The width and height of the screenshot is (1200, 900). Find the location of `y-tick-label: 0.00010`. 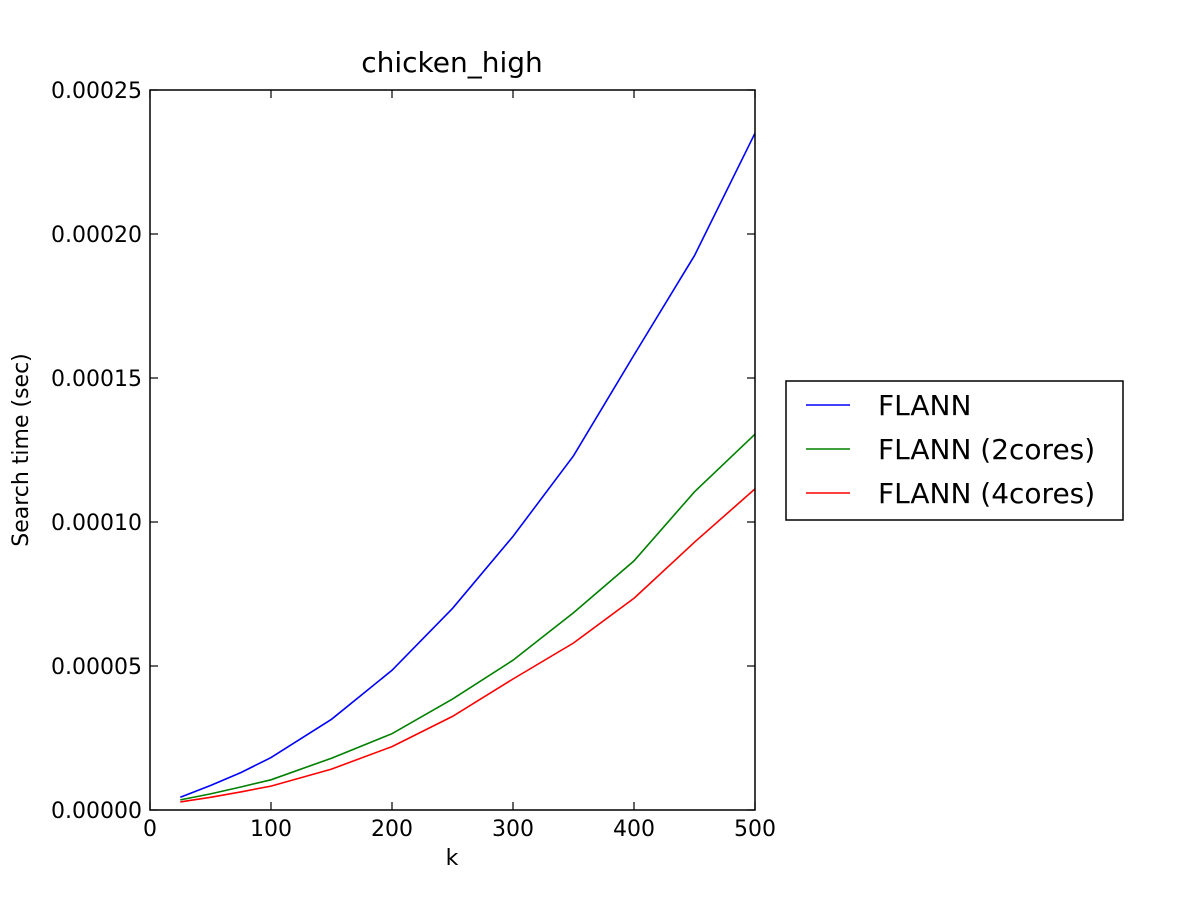

y-tick-label: 0.00010 is located at coordinates (96, 523).